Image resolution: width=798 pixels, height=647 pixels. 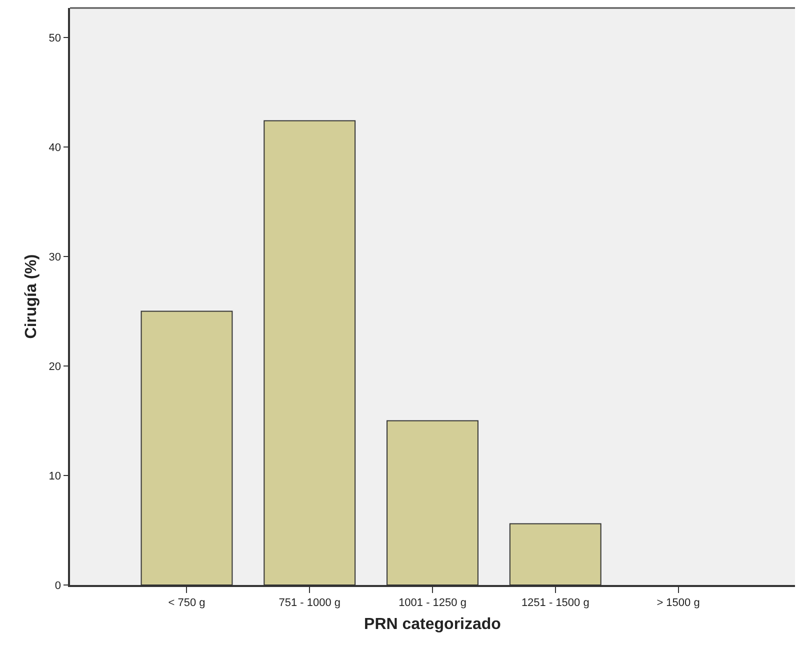 I want to click on y-tick-label: 30, so click(x=55, y=257).